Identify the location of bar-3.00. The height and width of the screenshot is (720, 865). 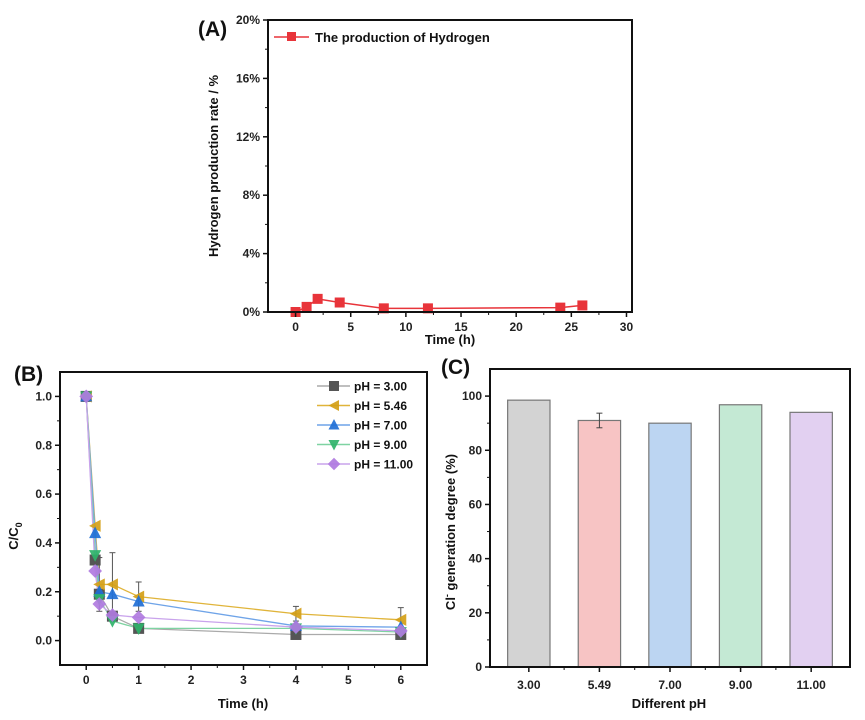
(529, 533).